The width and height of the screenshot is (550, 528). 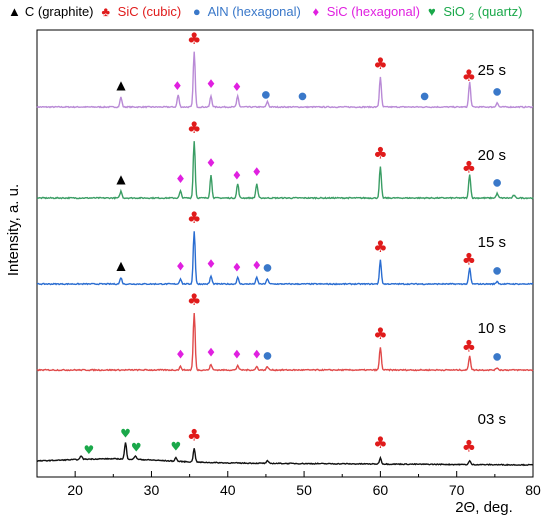 I want to click on x-tick-label: 50, so click(x=304, y=490).